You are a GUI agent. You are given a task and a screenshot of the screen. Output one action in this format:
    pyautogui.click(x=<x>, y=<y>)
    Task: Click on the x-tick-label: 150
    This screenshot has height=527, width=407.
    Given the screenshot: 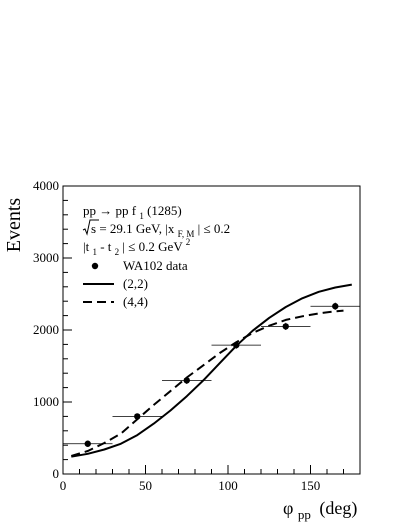 What is the action you would take?
    pyautogui.click(x=311, y=485)
    